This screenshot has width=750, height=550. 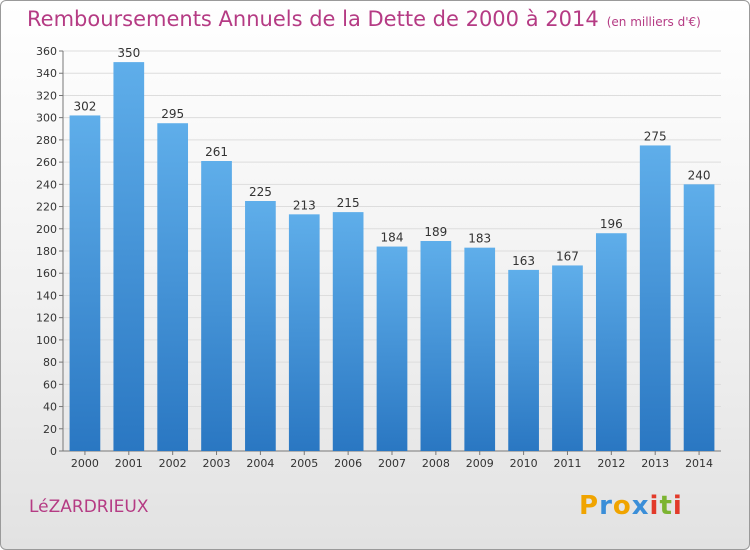 I want to click on data-label: 350, so click(x=128, y=53).